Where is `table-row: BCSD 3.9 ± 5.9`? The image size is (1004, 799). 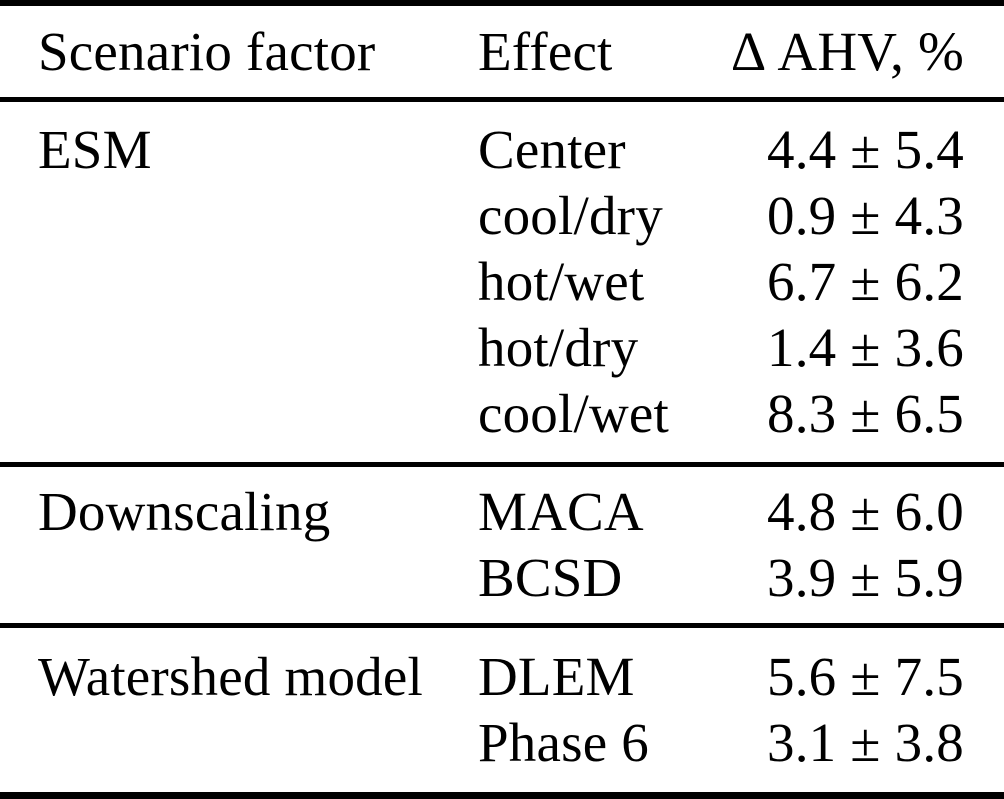
table-row: BCSD 3.9 ± 5.9 is located at coordinates (502, 578).